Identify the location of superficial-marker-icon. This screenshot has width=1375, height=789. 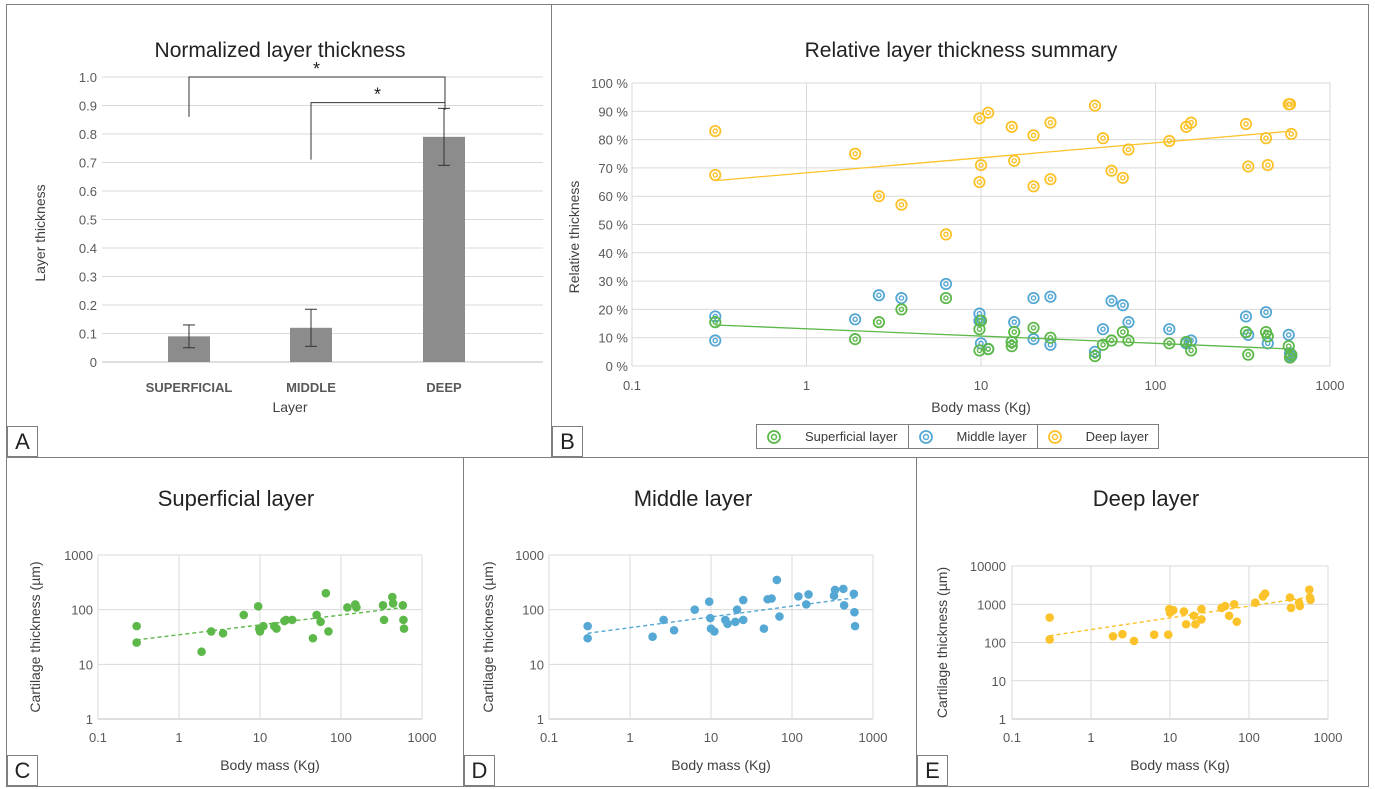
(774, 436).